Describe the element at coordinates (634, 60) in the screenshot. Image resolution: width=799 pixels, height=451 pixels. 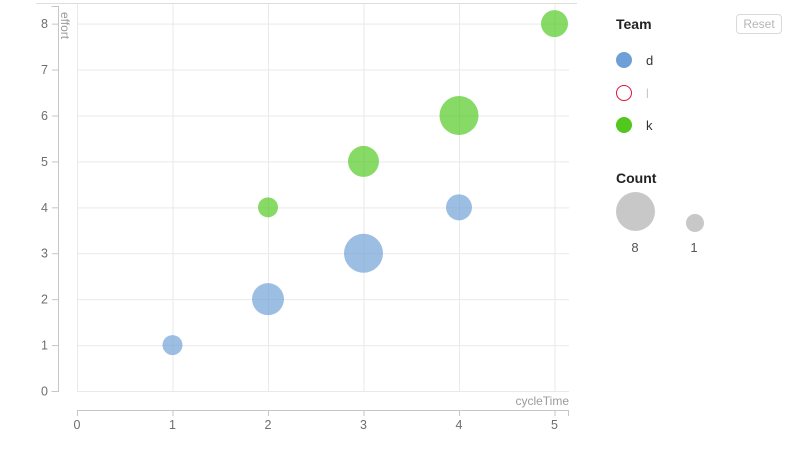
I see `legend-item-d: d` at that location.